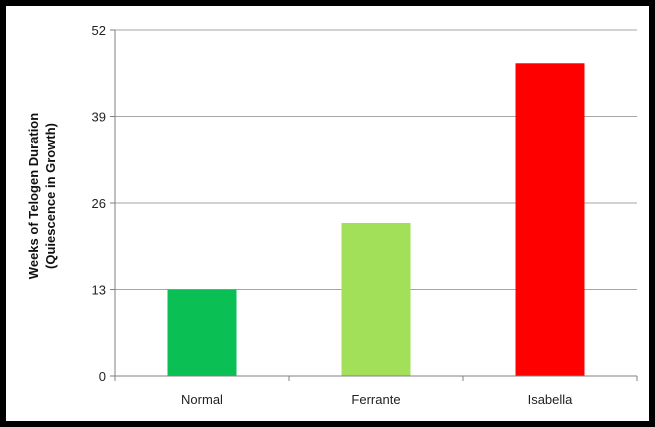 The width and height of the screenshot is (655, 427). Describe the element at coordinates (33, 196) in the screenshot. I see `y-axis-label-line1: Weeks of Telogen Duration` at that location.